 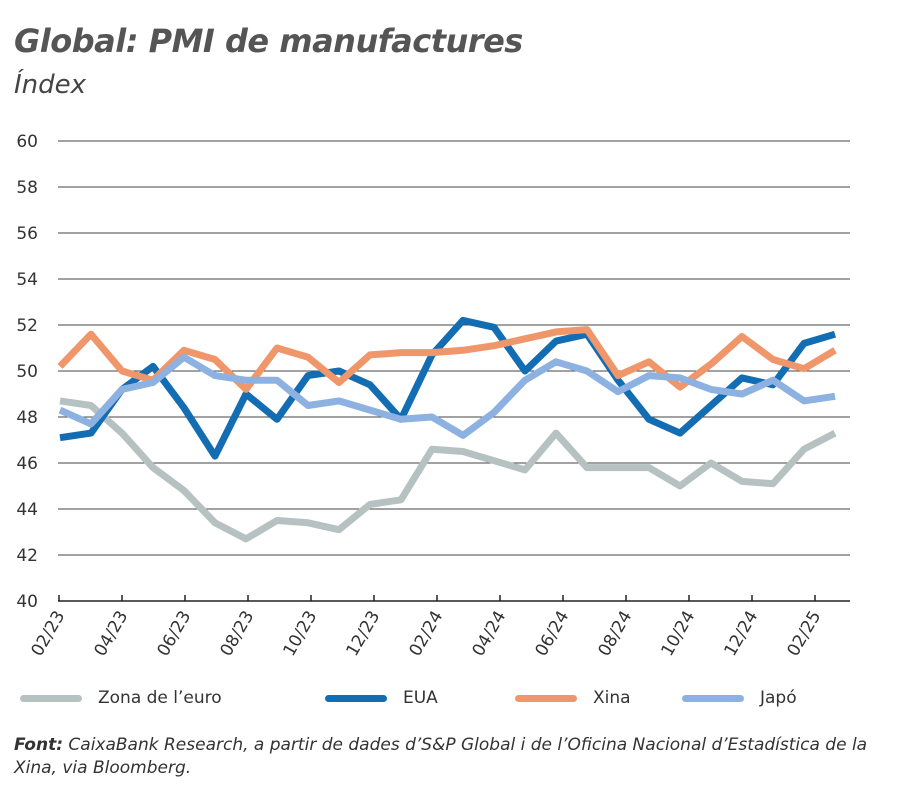 I want to click on x-tick-label: 08/23, so click(x=238, y=634).